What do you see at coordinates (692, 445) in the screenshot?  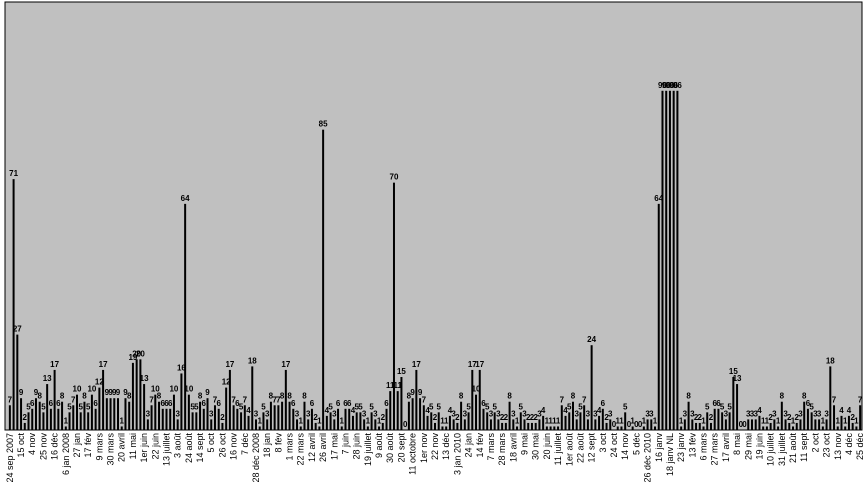 I see `x-tick-label: 13 fév` at bounding box center [692, 445].